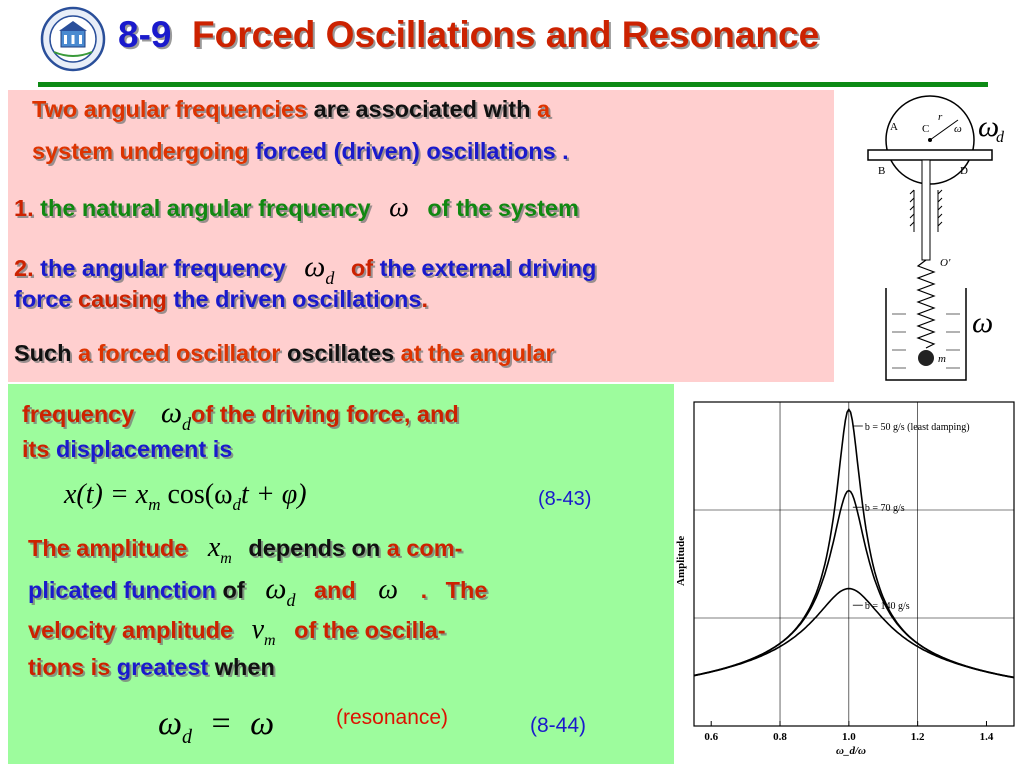 Image resolution: width=1024 pixels, height=768 pixels. Describe the element at coordinates (237, 504) in the screenshot. I see `eq-subscript: d` at that location.